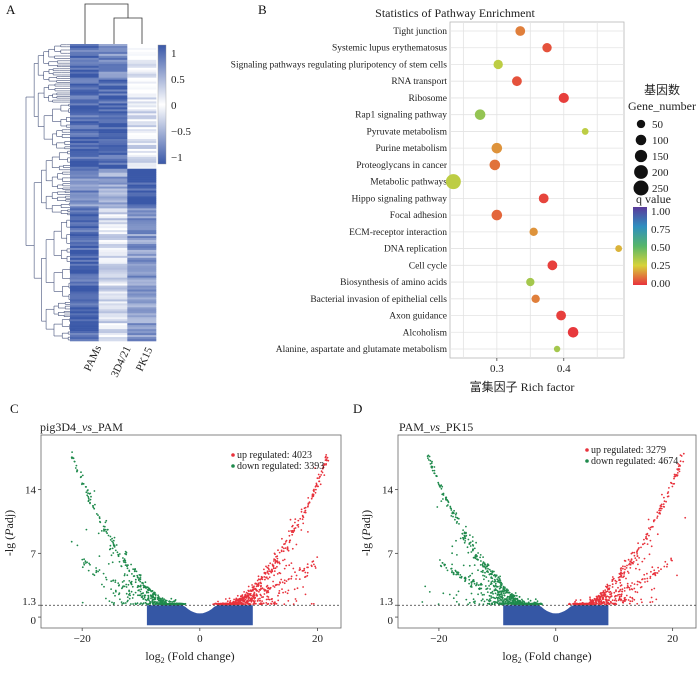  Describe the element at coordinates (402, 166) in the screenshot. I see `pathway-label: Proteoglycans in cancer` at that location.